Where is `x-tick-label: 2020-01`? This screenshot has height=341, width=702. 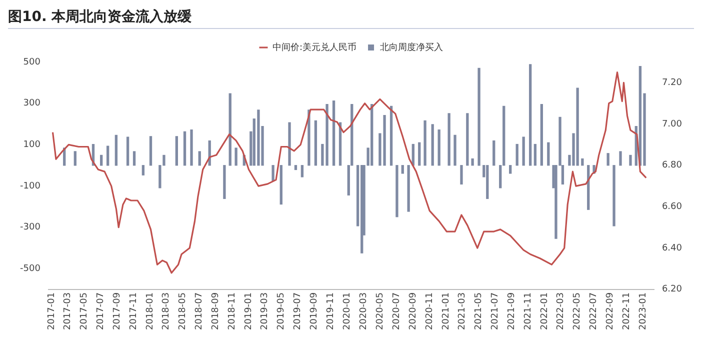
x-tick-label: 2020-01 is located at coordinates (347, 311).